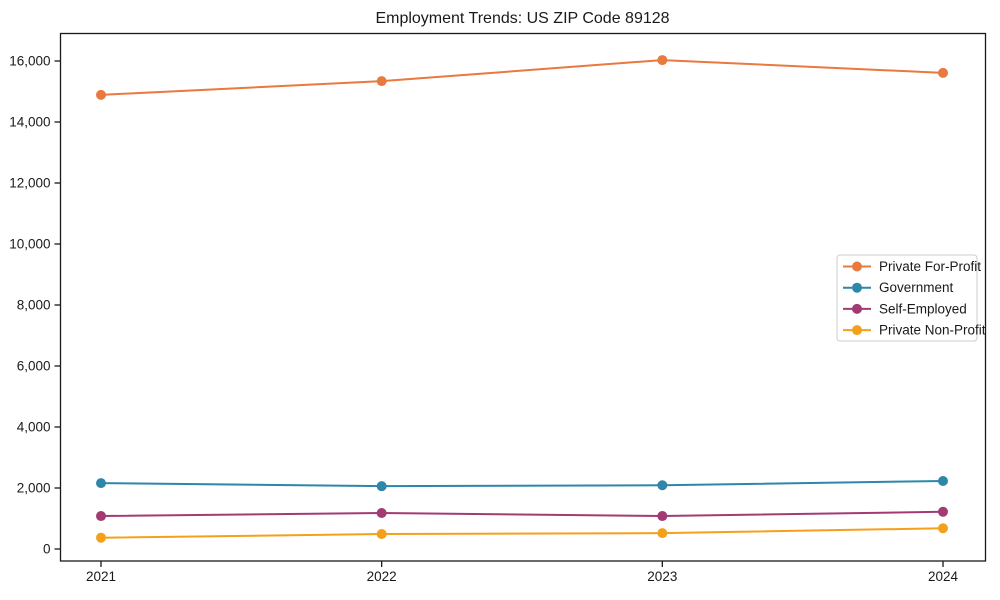  I want to click on y-tick-label: 10,000, so click(29, 244).